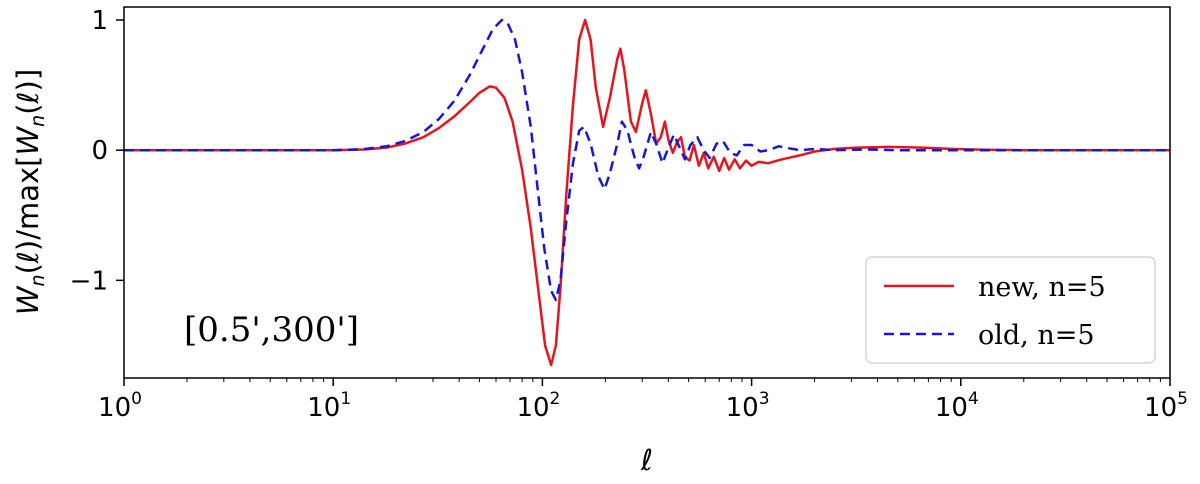  What do you see at coordinates (99, 21) in the screenshot?
I see `y-tick-label: 1` at bounding box center [99, 21].